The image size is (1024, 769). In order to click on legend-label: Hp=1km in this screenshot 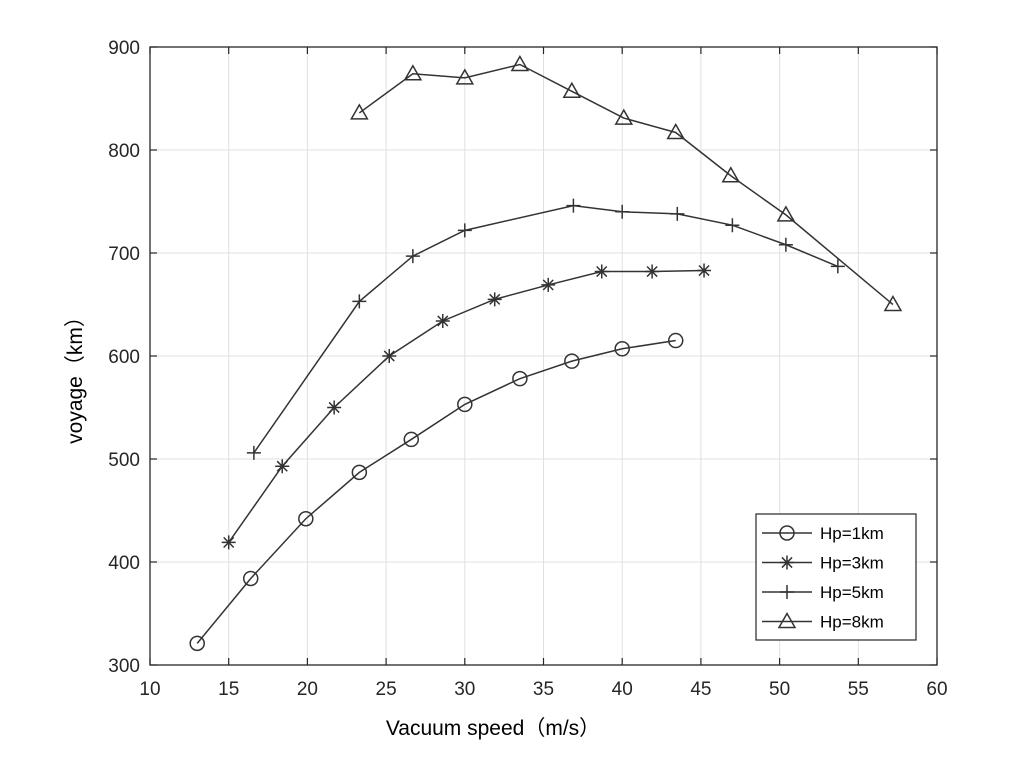, I will do `click(852, 533)`.